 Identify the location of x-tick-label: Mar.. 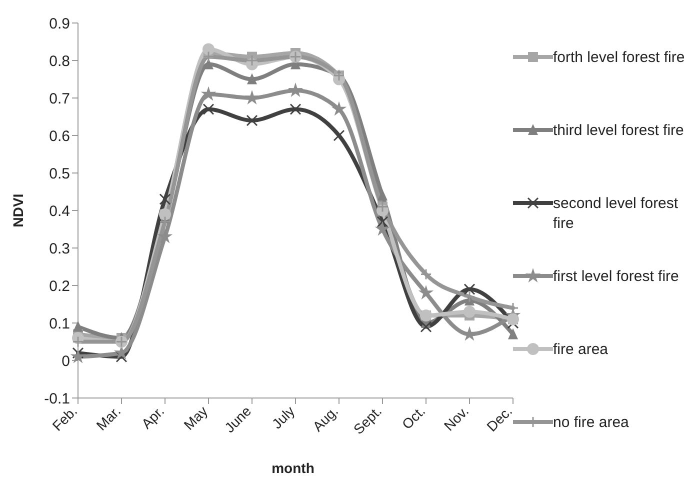
(108, 418).